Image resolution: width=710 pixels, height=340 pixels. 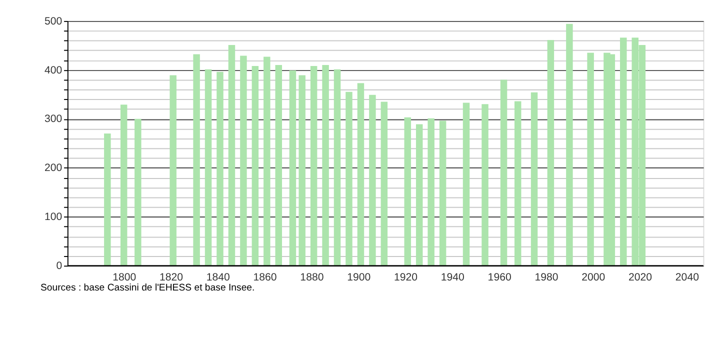 I want to click on x-tick-label: 1840, so click(x=218, y=278).